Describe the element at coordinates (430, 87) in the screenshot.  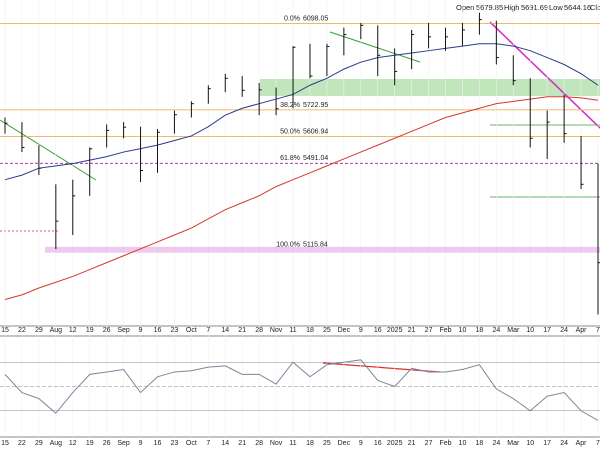
I see `support-zone` at that location.